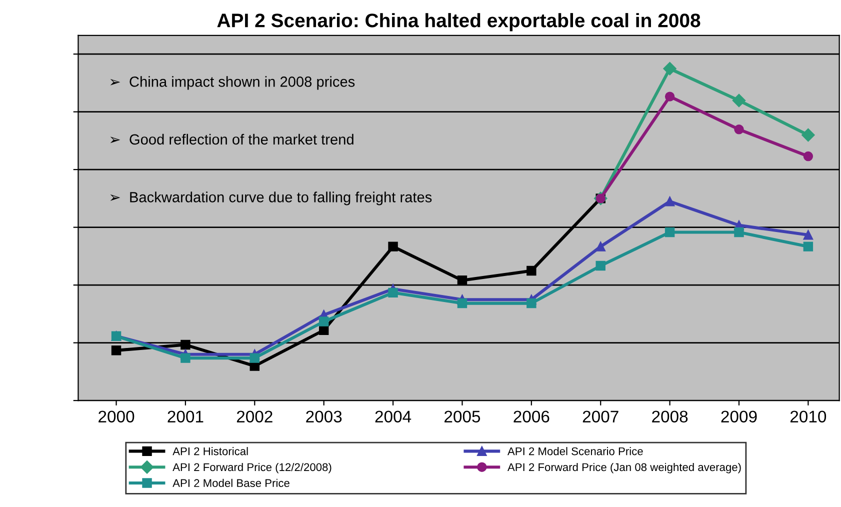  Describe the element at coordinates (231, 483) in the screenshot. I see `legend-label: API 2 Model Base Price` at that location.